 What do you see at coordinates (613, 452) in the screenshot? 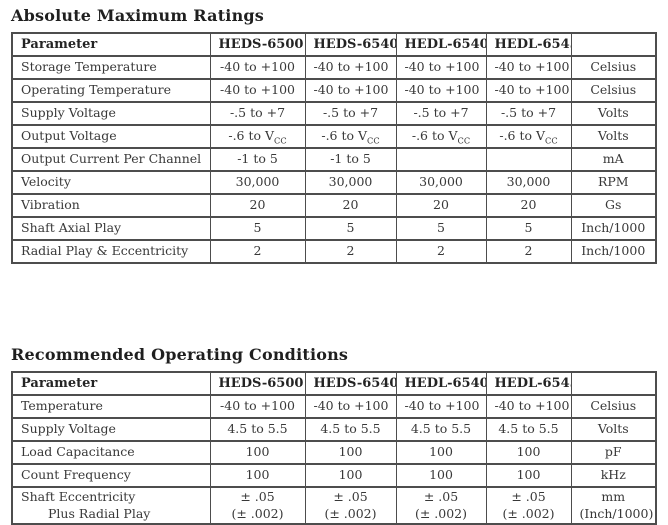
I see `unit-cell: pF` at bounding box center [613, 452].